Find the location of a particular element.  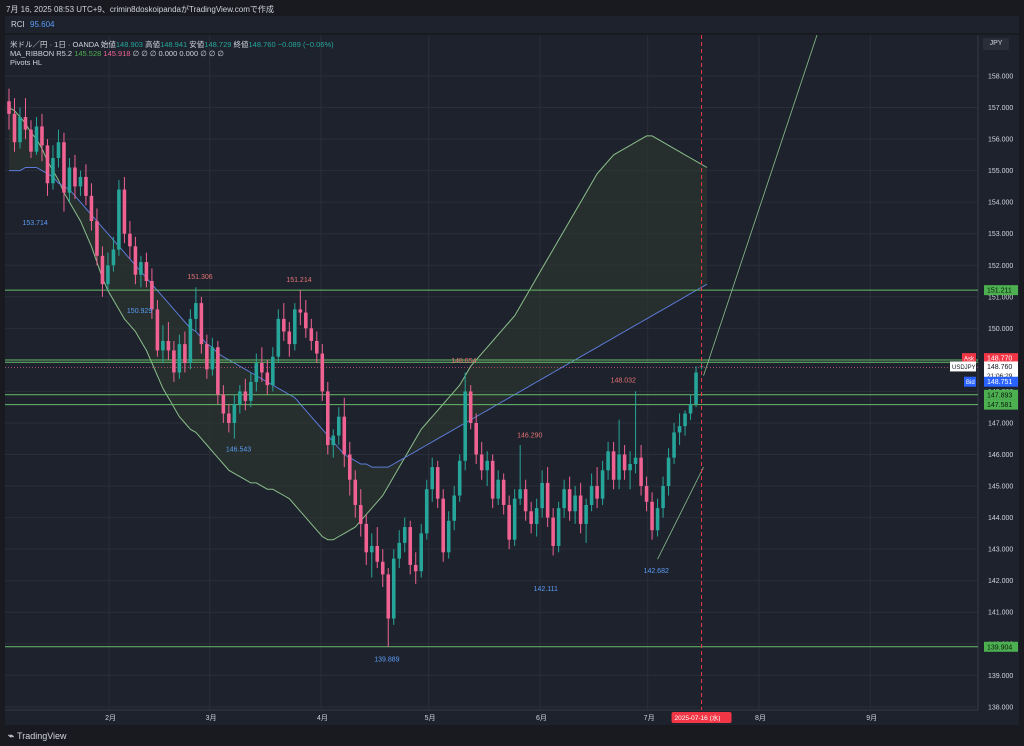

rci-pane: RCI 95.604 is located at coordinates (512, 24).